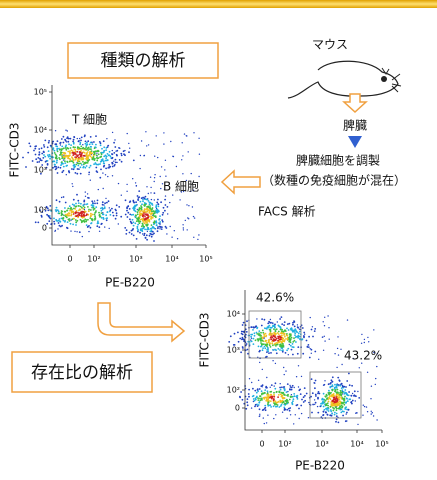  Describe the element at coordinates (381, 444) in the screenshot. I see `x-tick-label: 10⁵` at that location.